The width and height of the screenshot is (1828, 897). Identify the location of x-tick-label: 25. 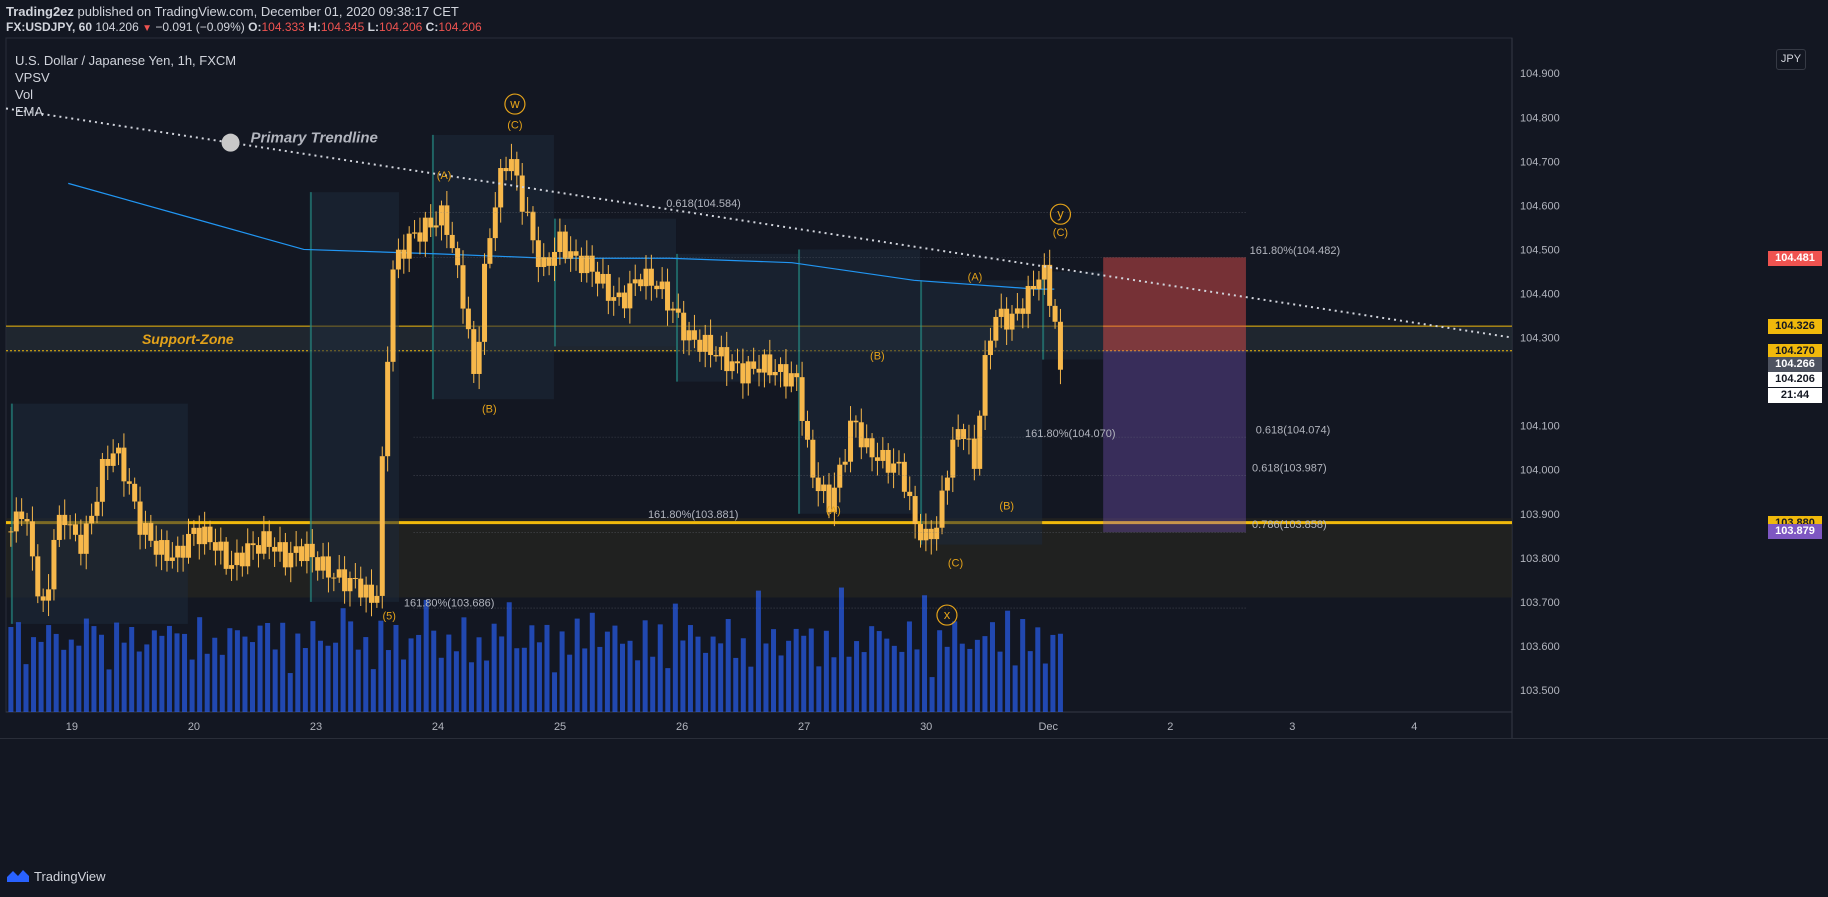
(560, 727).